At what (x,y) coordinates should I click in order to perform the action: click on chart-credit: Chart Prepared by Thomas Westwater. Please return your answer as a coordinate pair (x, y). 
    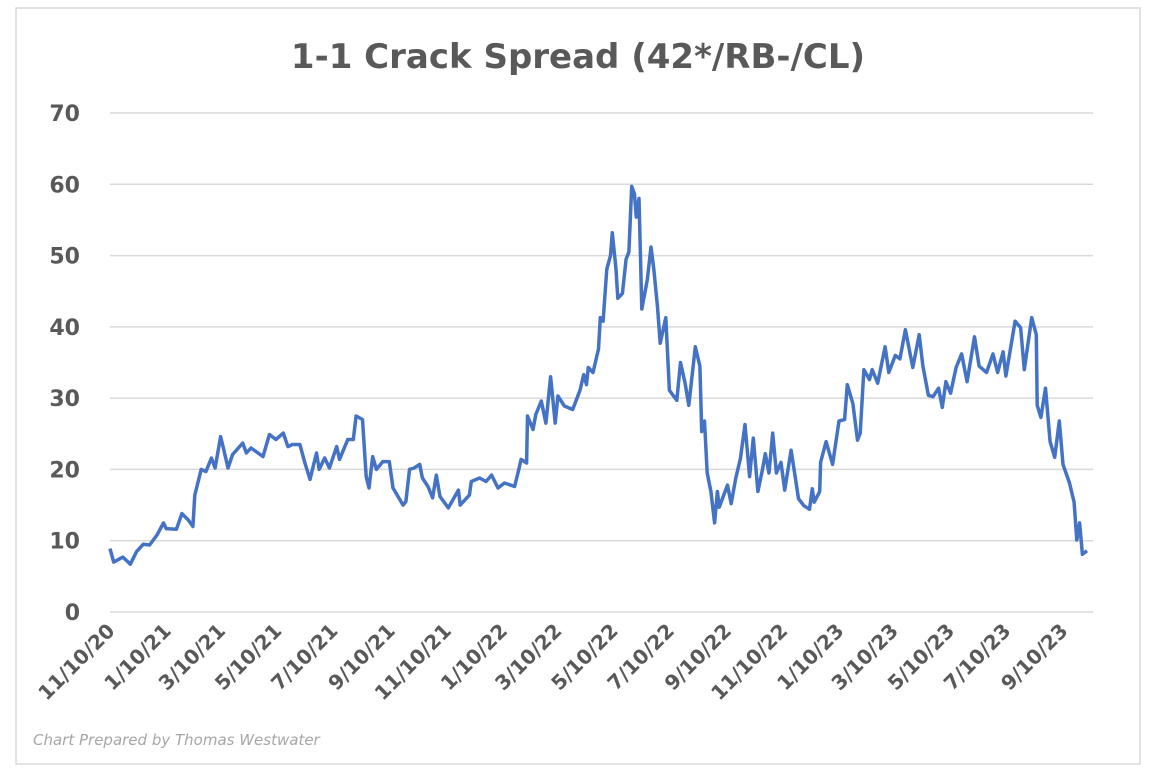
    Looking at the image, I should click on (177, 740).